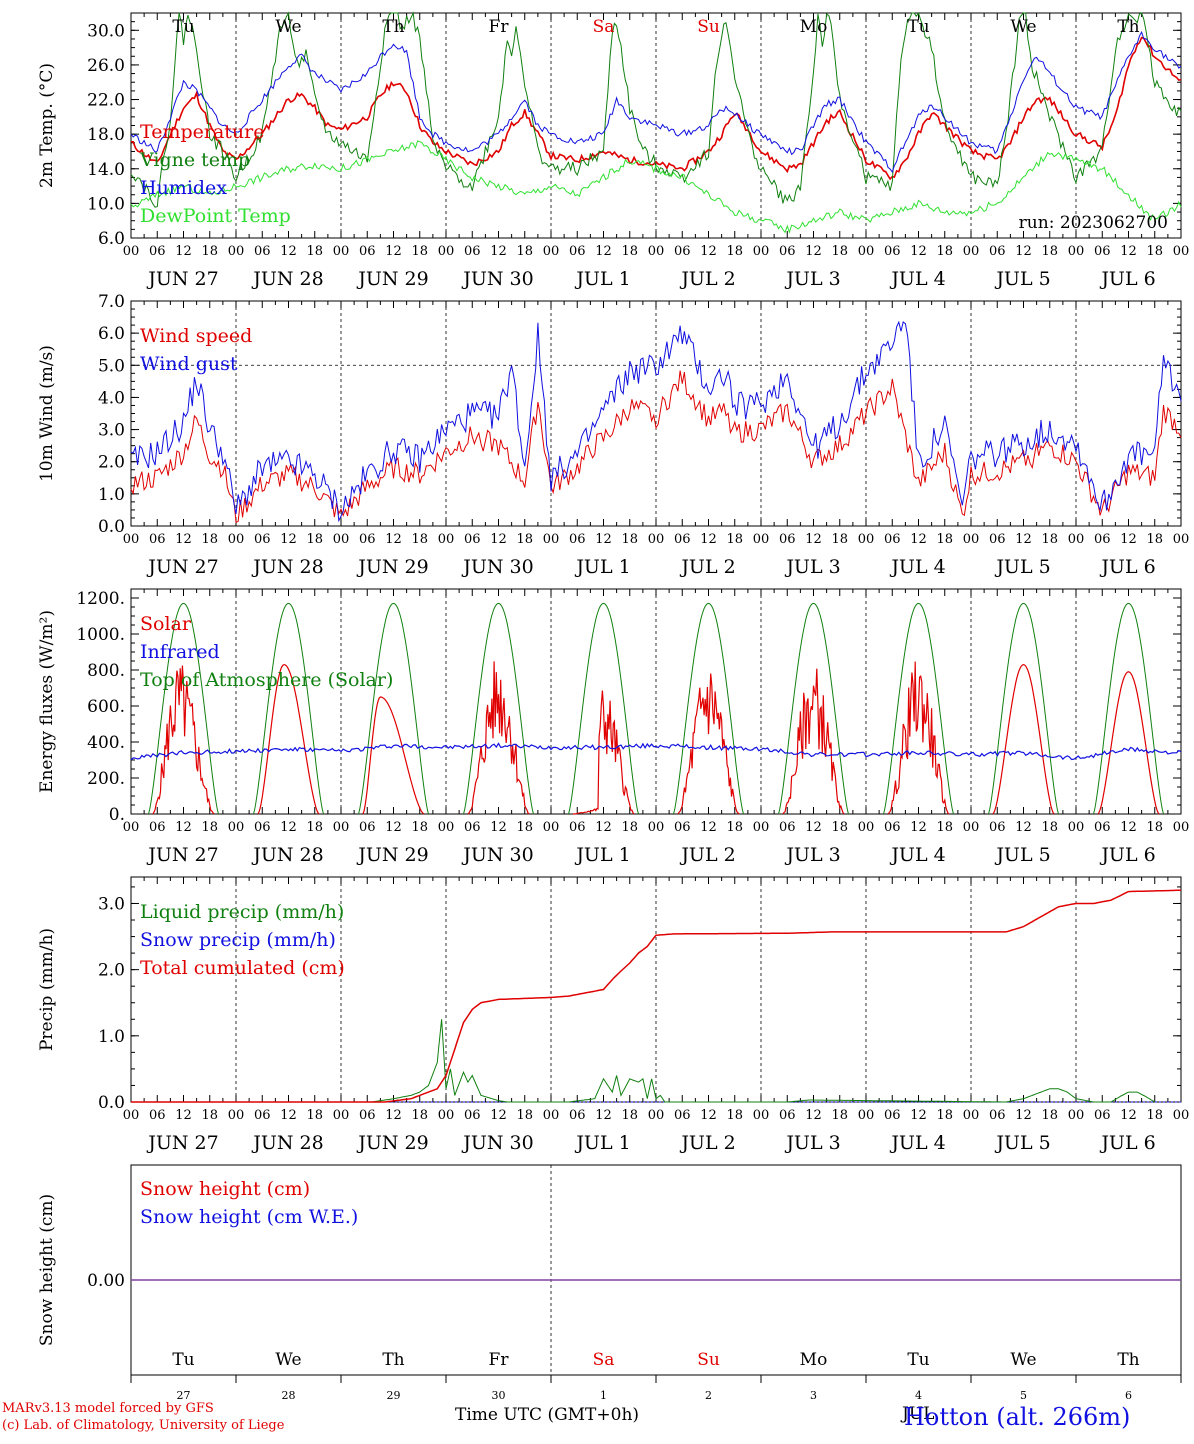 This screenshot has width=1194, height=1444. I want to click on y-tick-label: 4.0, so click(111, 398).